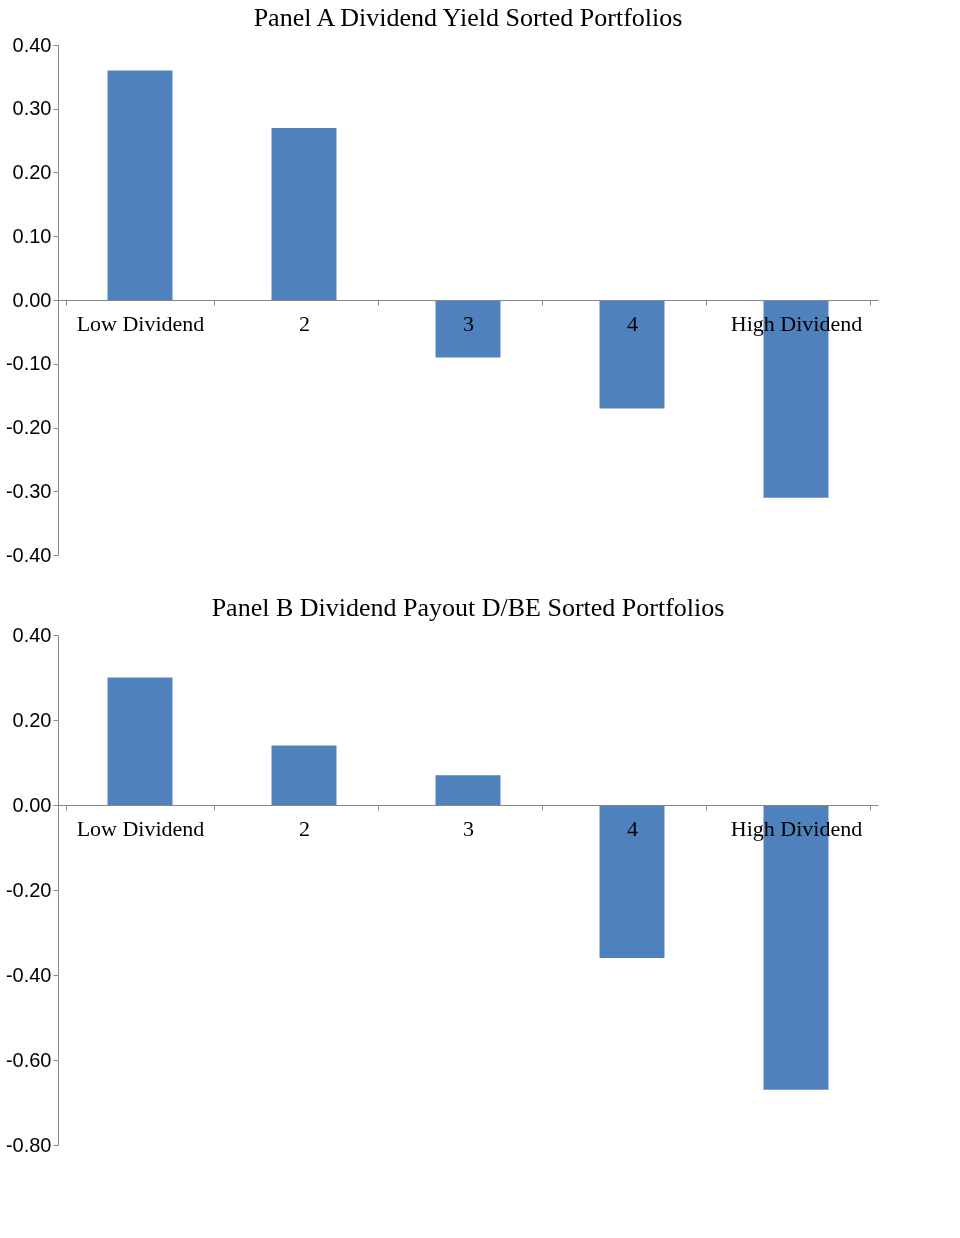  I want to click on y-tick-label: -0.80, so click(28, 1144).